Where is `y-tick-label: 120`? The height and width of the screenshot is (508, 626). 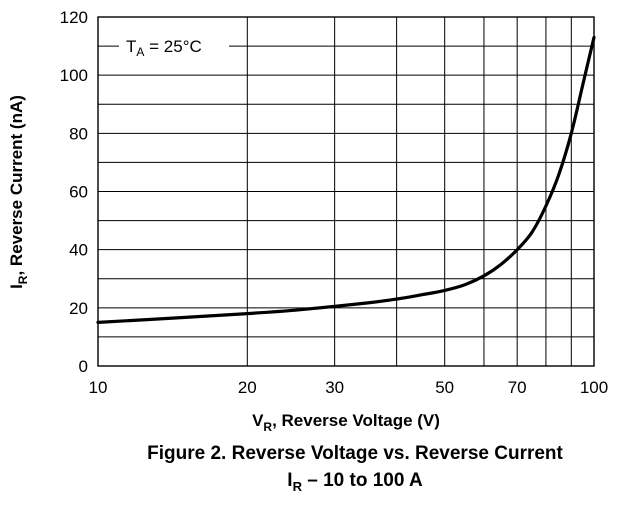
y-tick-label: 120 is located at coordinates (74, 17).